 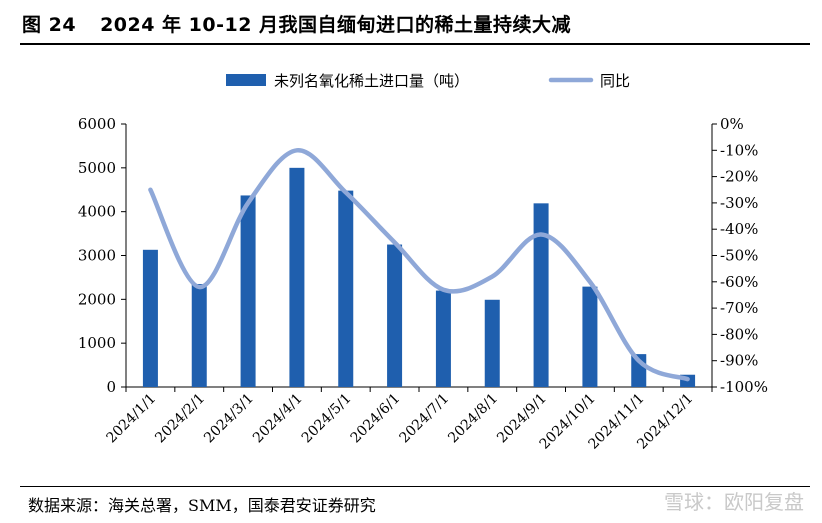 What do you see at coordinates (473, 419) in the screenshot?
I see `x-tick-label: 2024/8/1` at bounding box center [473, 419].